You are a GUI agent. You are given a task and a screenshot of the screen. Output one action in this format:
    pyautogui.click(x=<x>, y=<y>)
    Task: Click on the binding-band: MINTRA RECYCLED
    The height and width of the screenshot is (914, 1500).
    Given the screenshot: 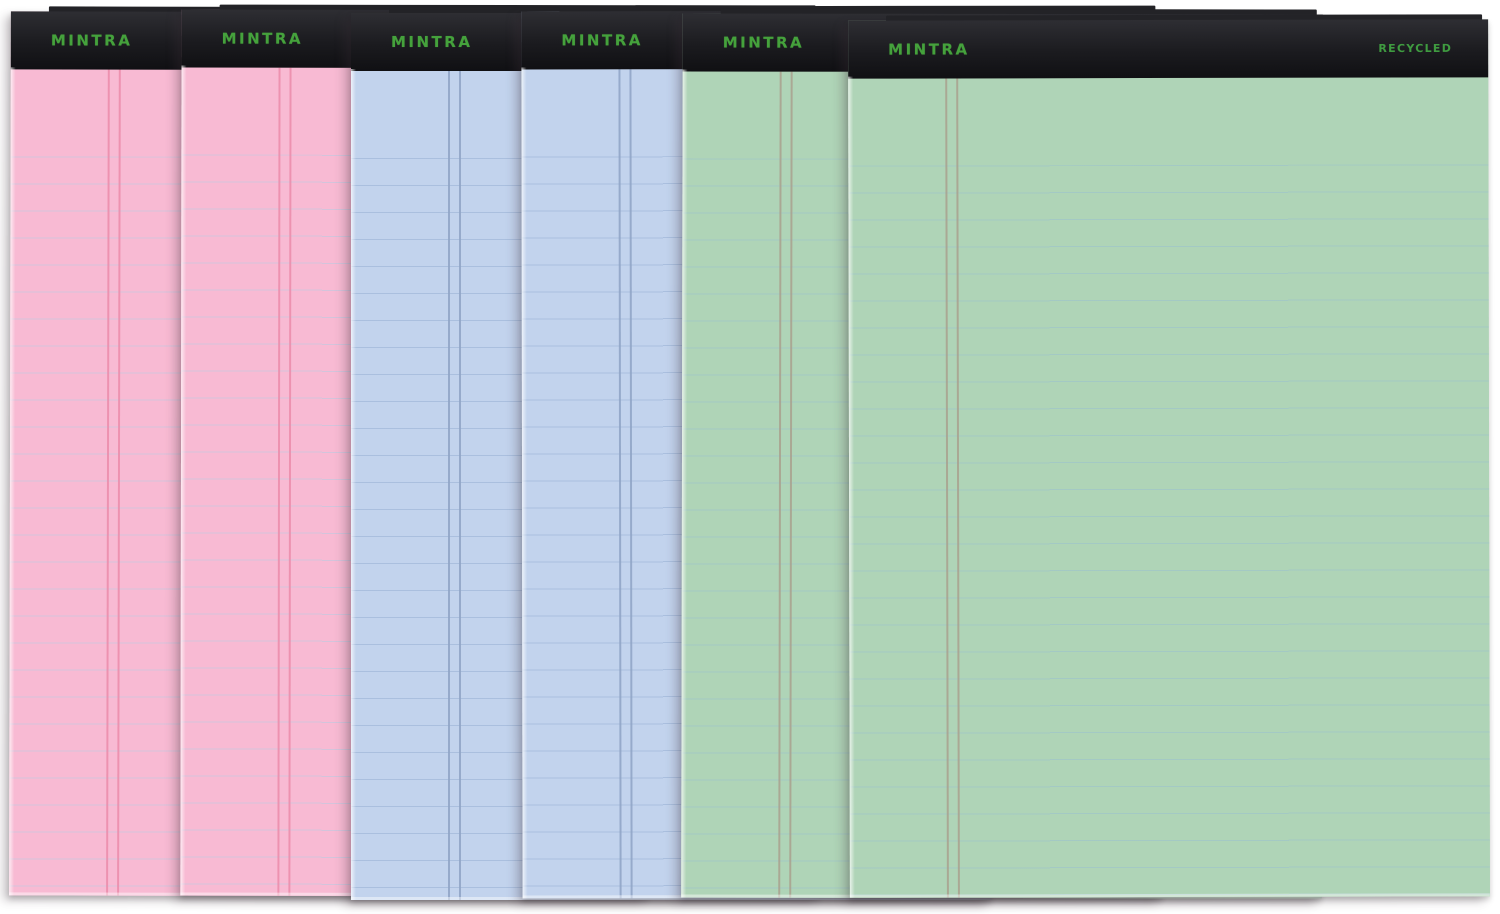 What is the action you would take?
    pyautogui.click(x=1168, y=49)
    